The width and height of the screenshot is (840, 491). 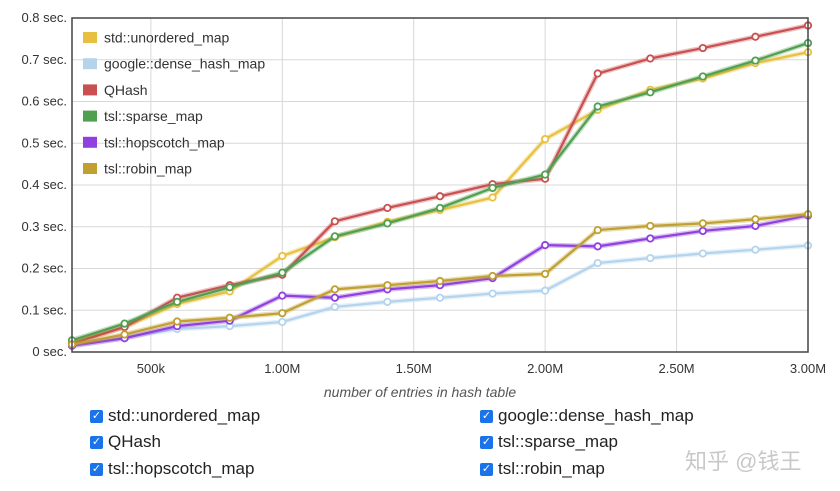 I want to click on y-tick-label: 0.3 sec., so click(x=44, y=226).